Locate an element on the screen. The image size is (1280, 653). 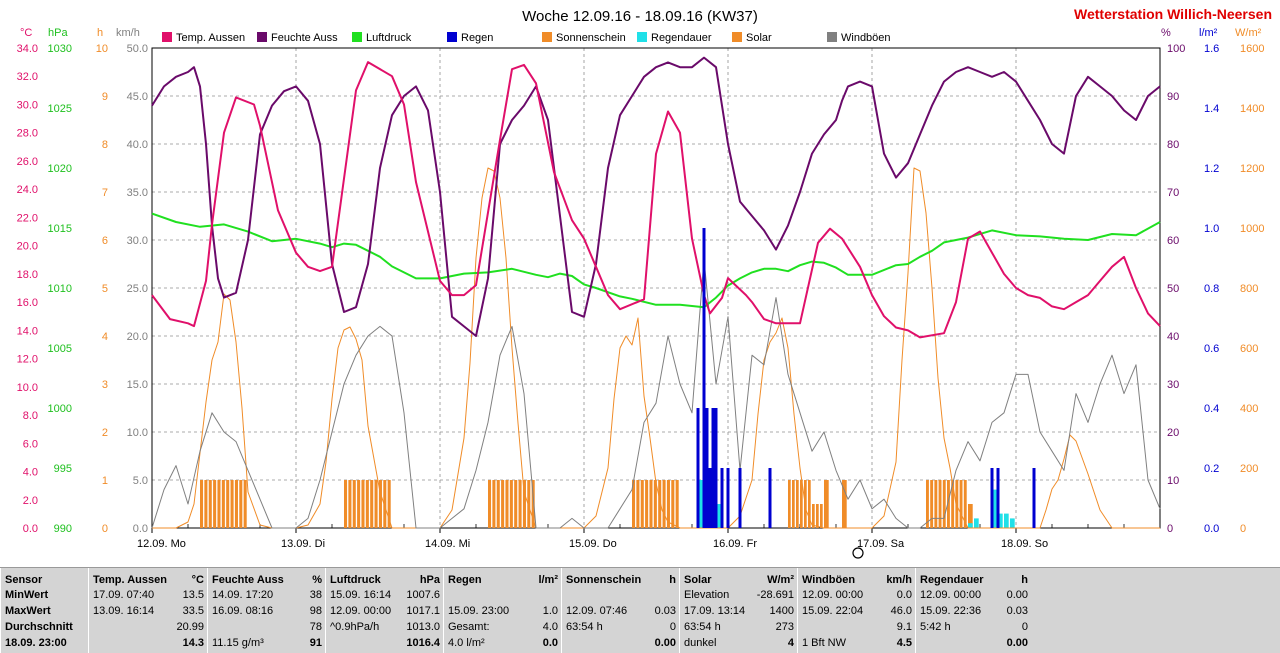
stats-cell-value: 38 is located at coordinates (315, 595).